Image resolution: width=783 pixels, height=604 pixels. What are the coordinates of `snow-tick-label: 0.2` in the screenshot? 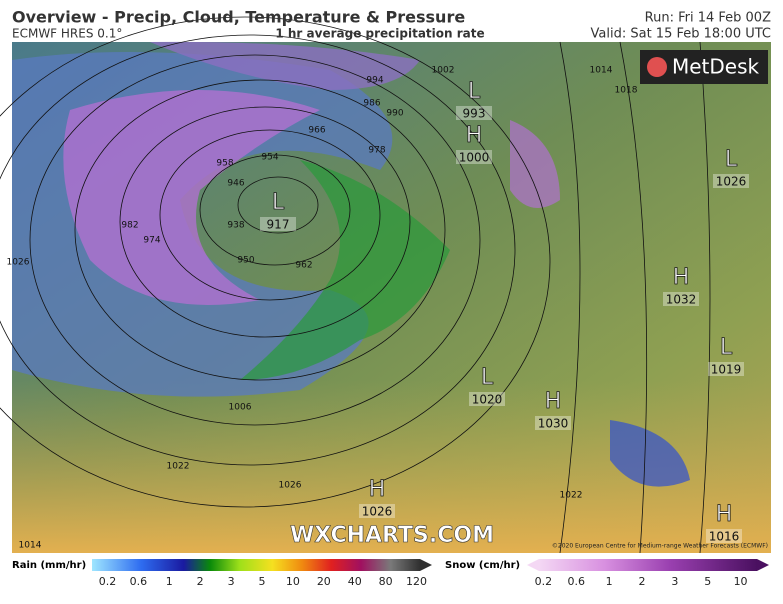 It's located at (544, 581).